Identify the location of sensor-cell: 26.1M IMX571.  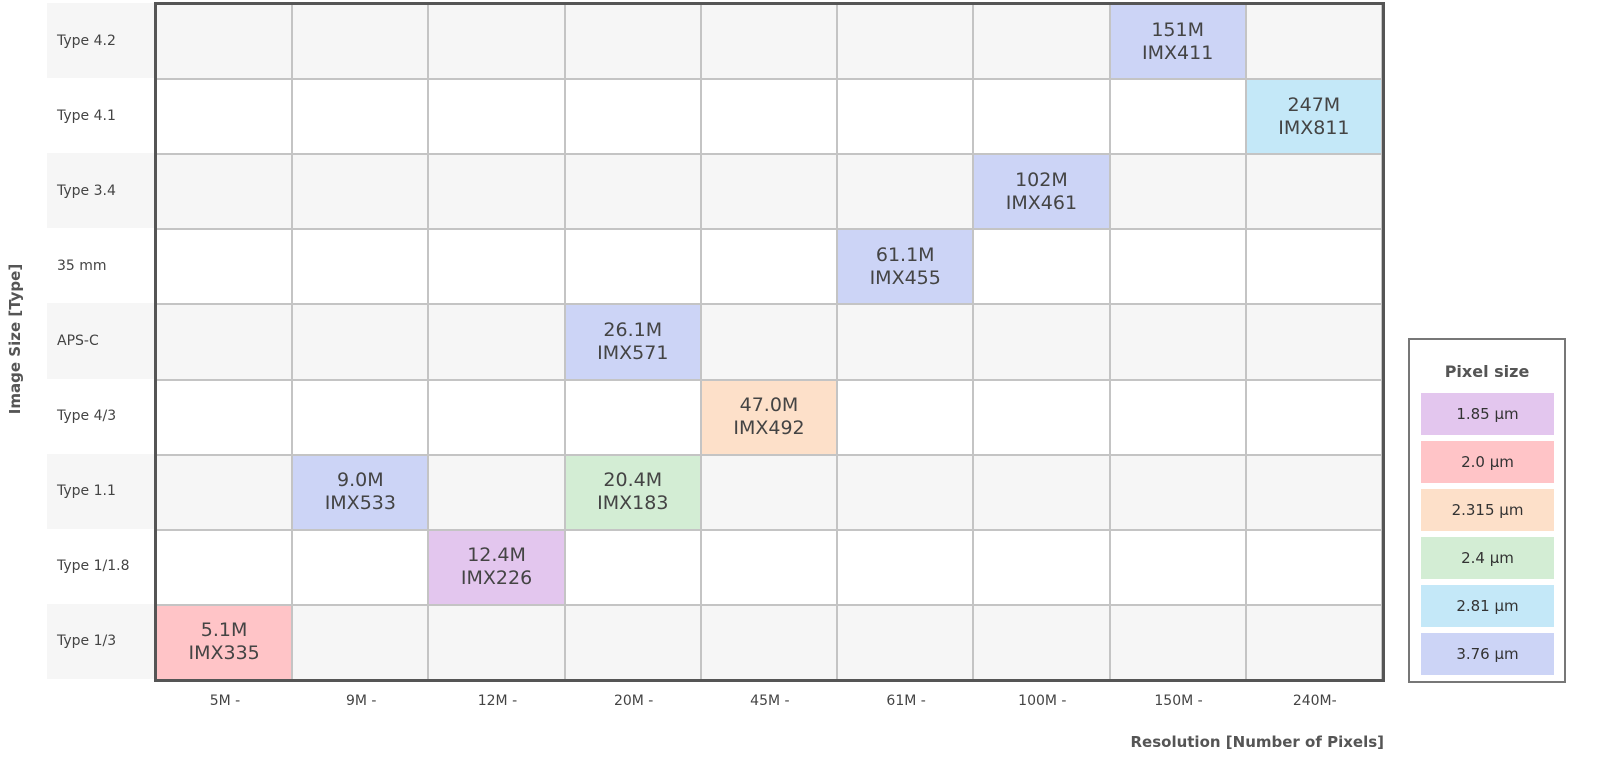
(633, 343).